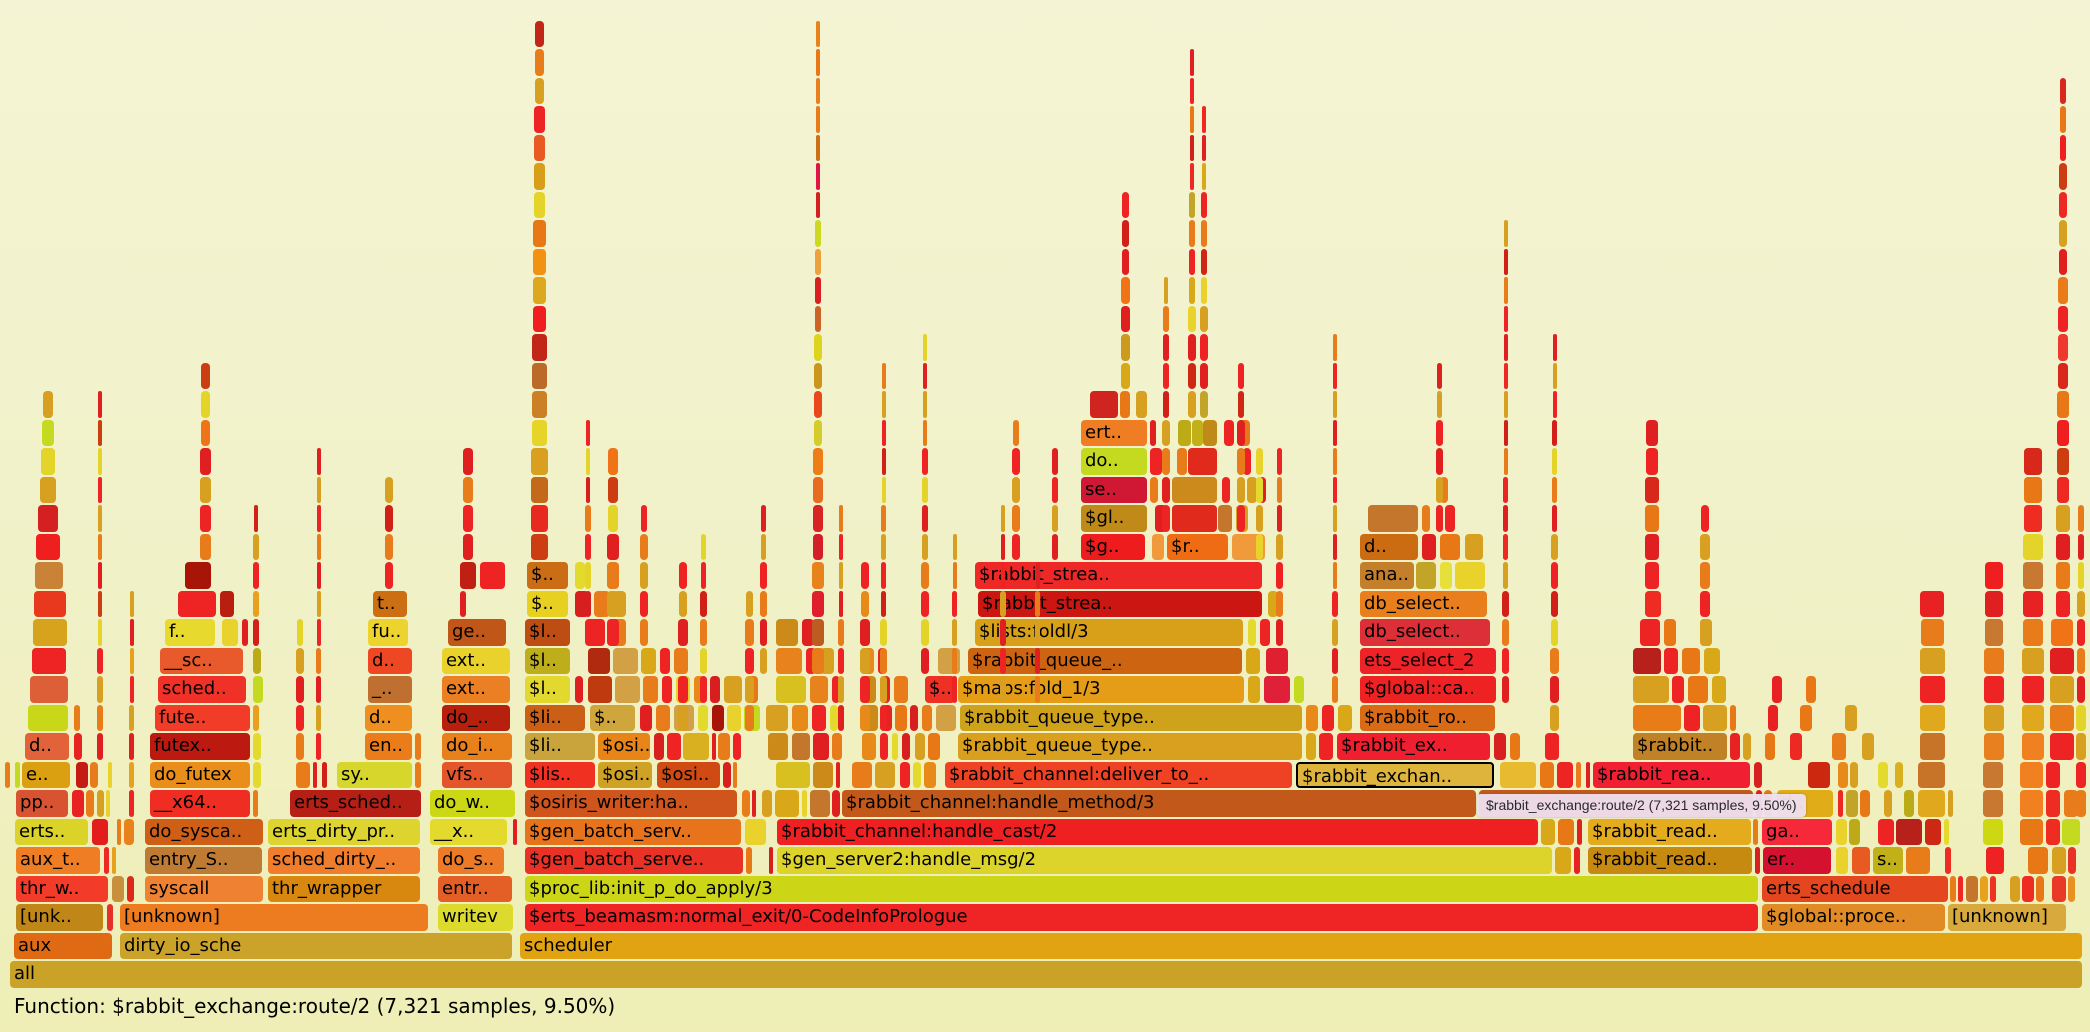 The width and height of the screenshot is (2090, 1032). What do you see at coordinates (390, 689) in the screenshot?
I see `flame-frame: _..` at bounding box center [390, 689].